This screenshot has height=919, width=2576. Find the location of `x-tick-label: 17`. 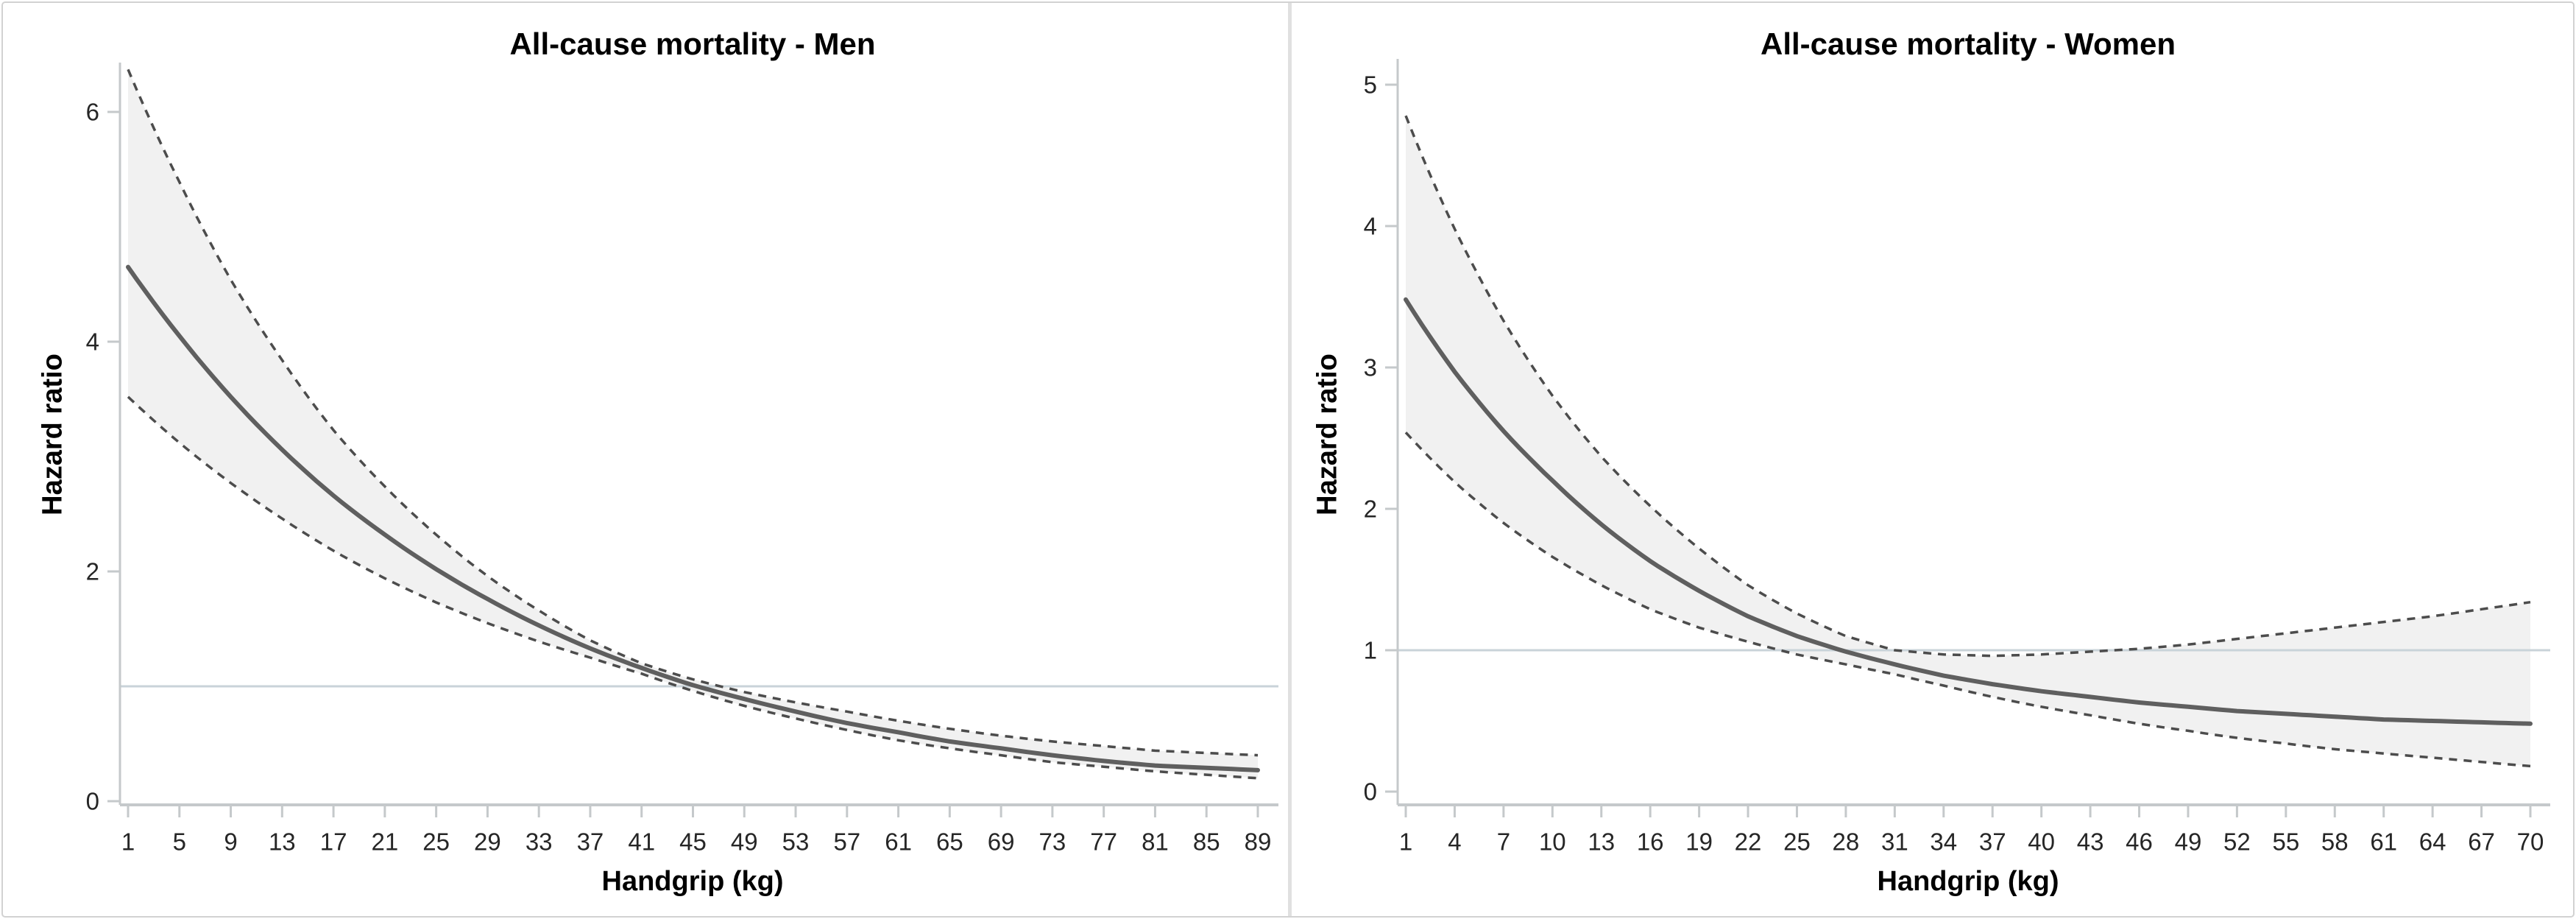

x-tick-label: 17 is located at coordinates (333, 842).